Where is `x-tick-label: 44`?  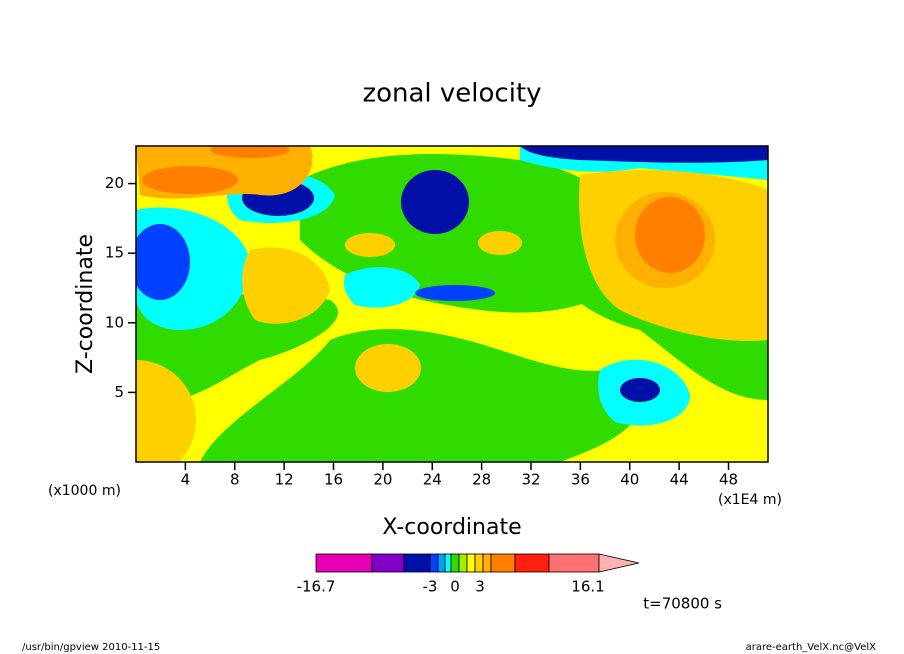 x-tick-label: 44 is located at coordinates (679, 480).